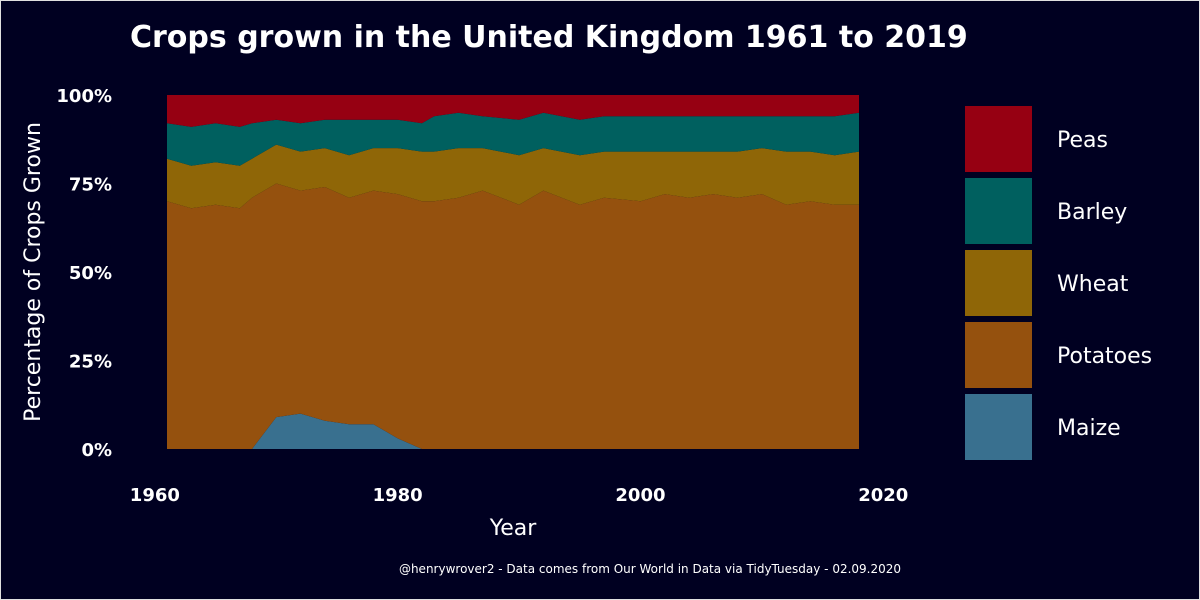 This screenshot has width=1200, height=600. Describe the element at coordinates (90, 185) in the screenshot. I see `y-tick-label: 75%` at that location.